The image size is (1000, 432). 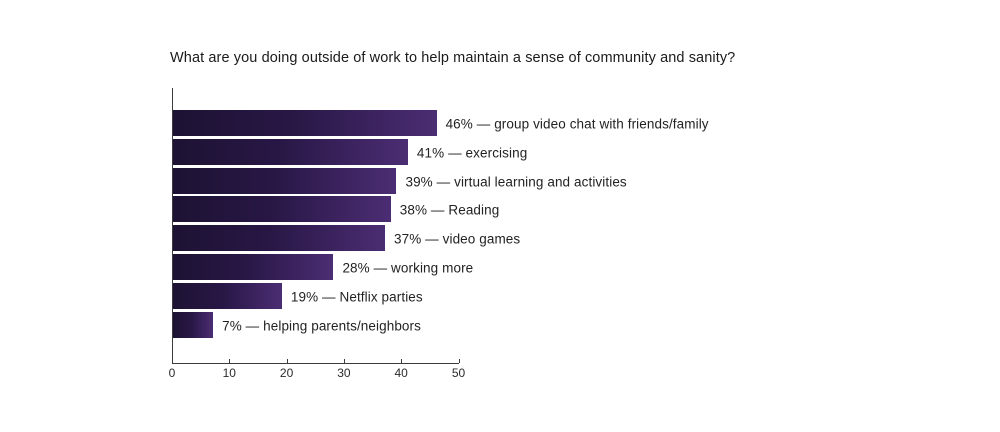 What do you see at coordinates (172, 226) in the screenshot?
I see `y-axis-line` at bounding box center [172, 226].